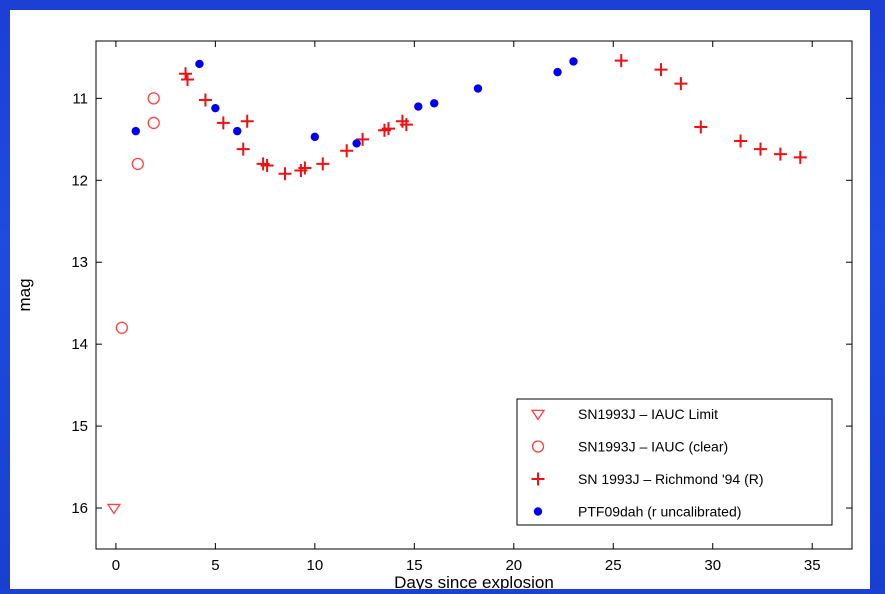 This screenshot has width=885, height=594. Describe the element at coordinates (215, 565) in the screenshot. I see `x-tick-label: 5` at that location.